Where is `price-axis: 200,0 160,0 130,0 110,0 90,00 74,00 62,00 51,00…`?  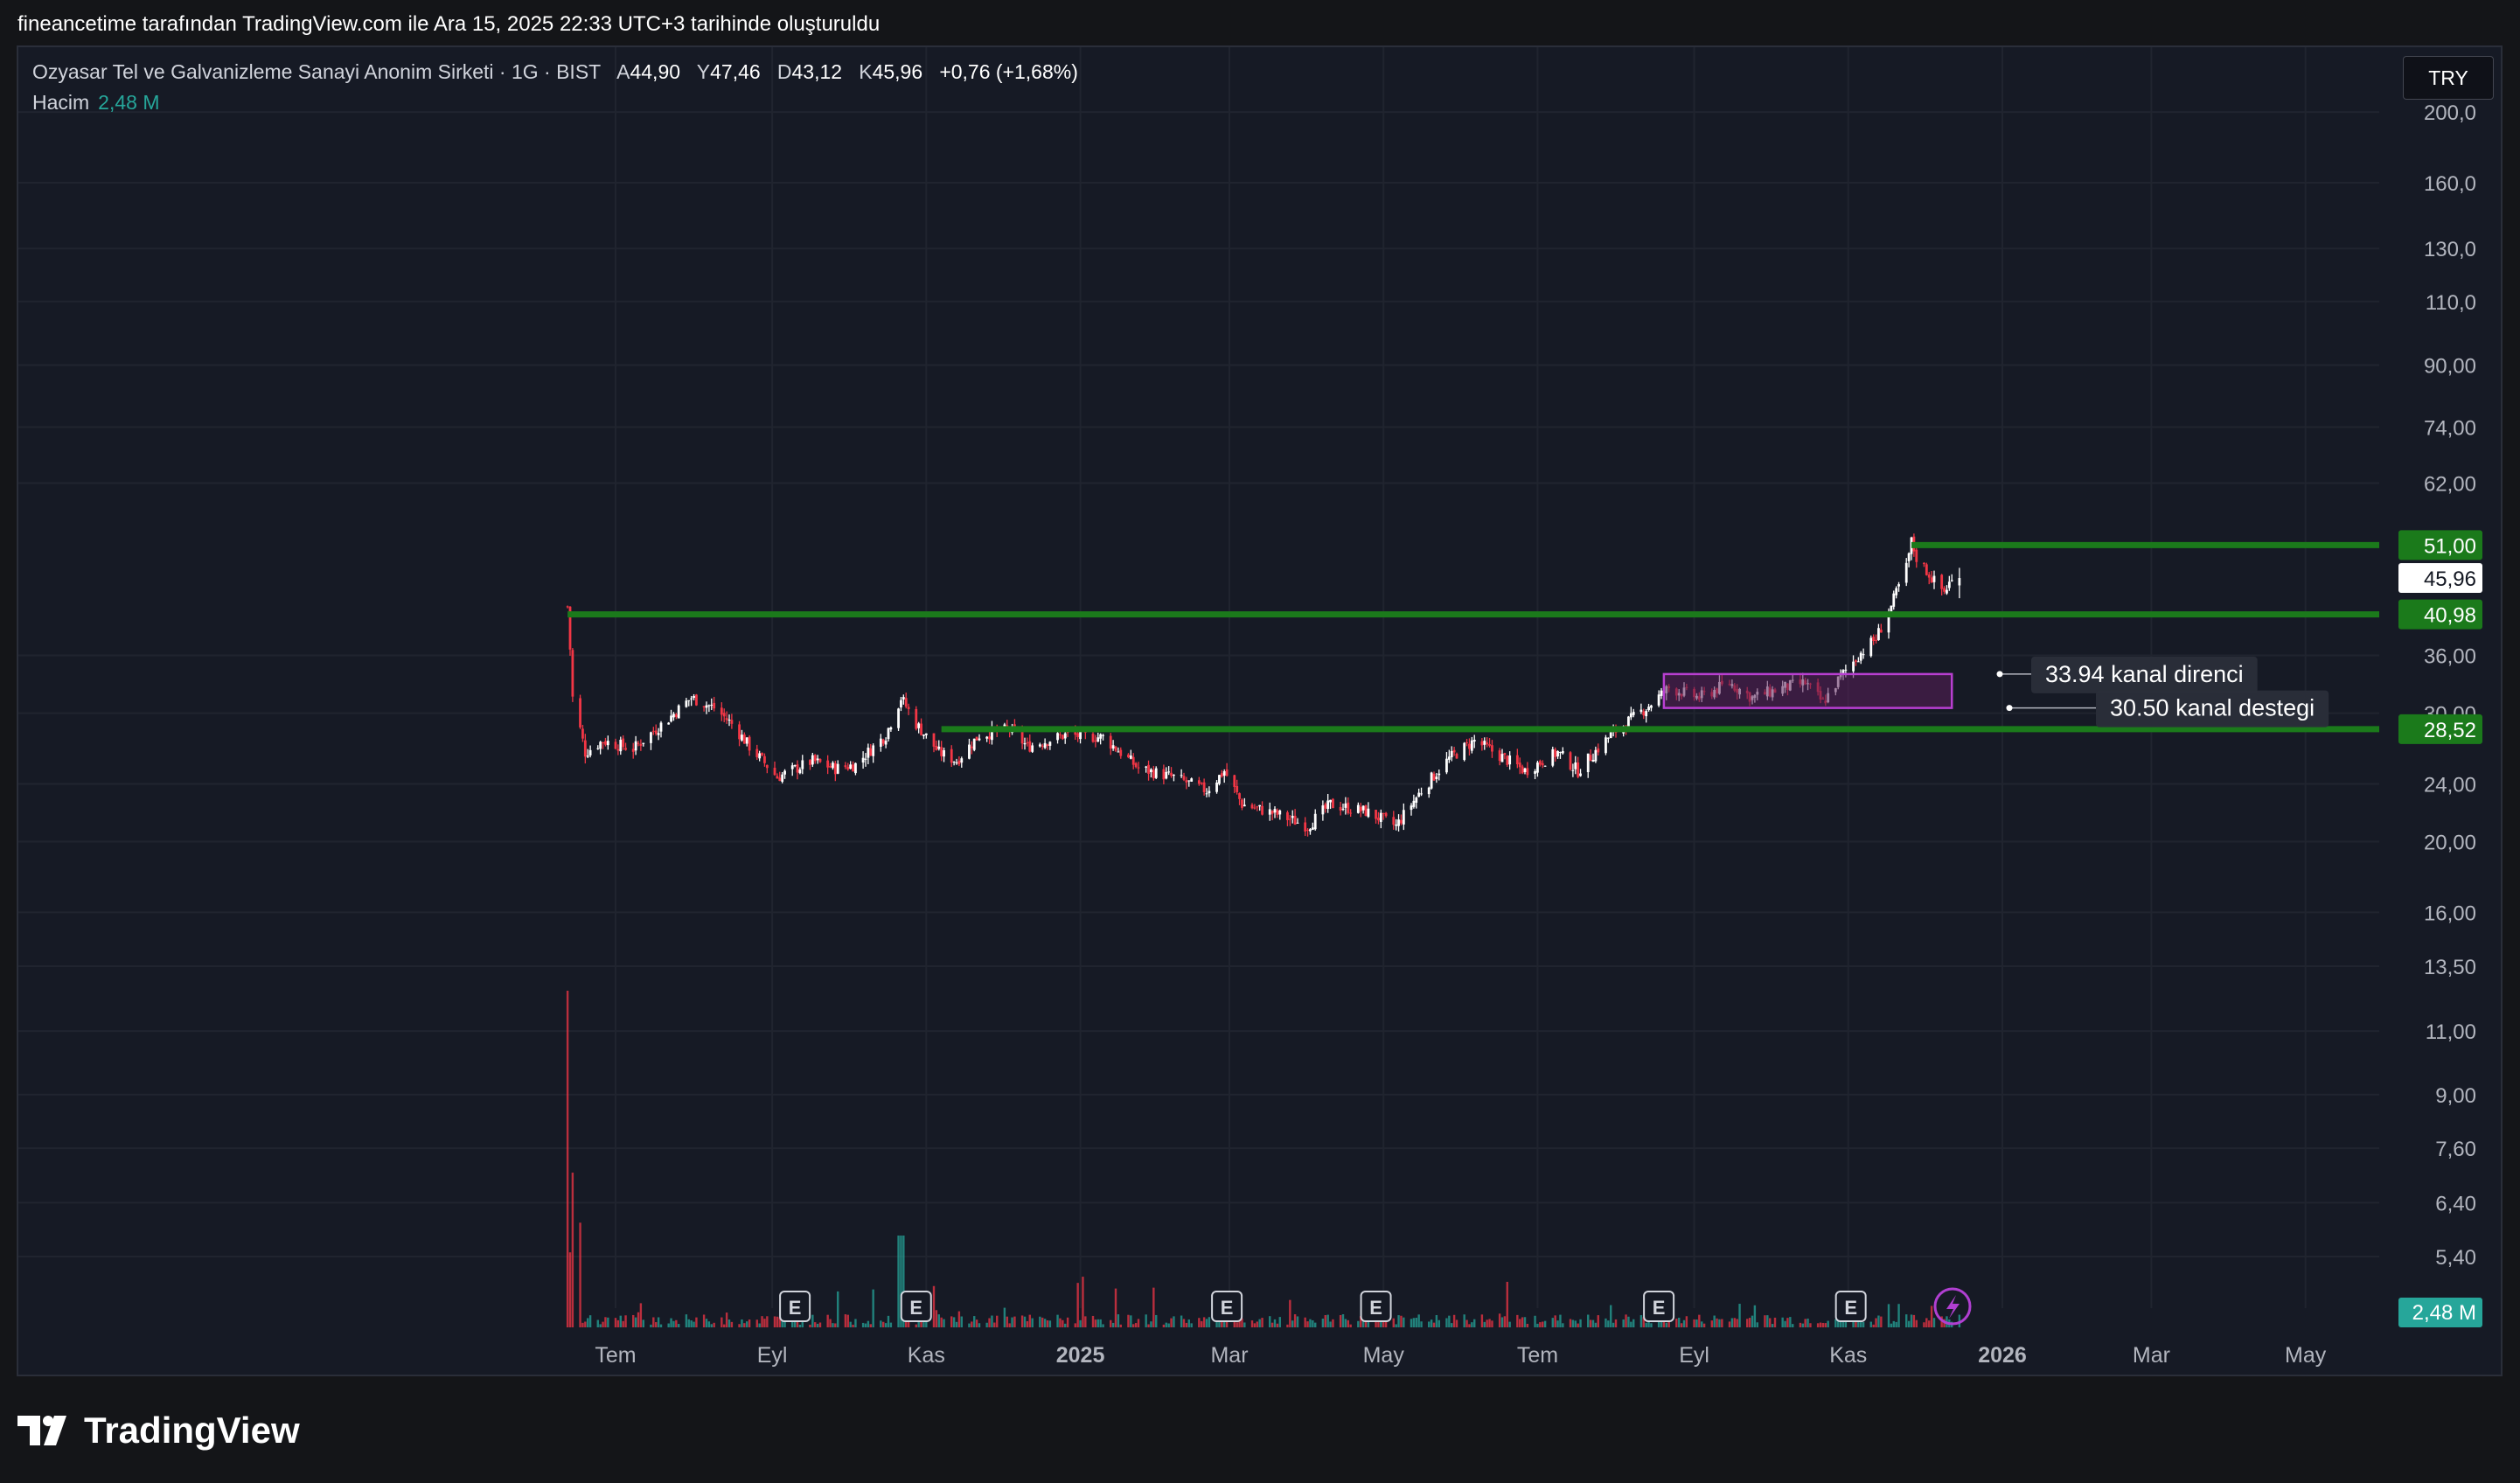 price-axis: 200,0 160,0 130,0 110,0 90,00 74,00 62,00 51,00… is located at coordinates (2440, 714).